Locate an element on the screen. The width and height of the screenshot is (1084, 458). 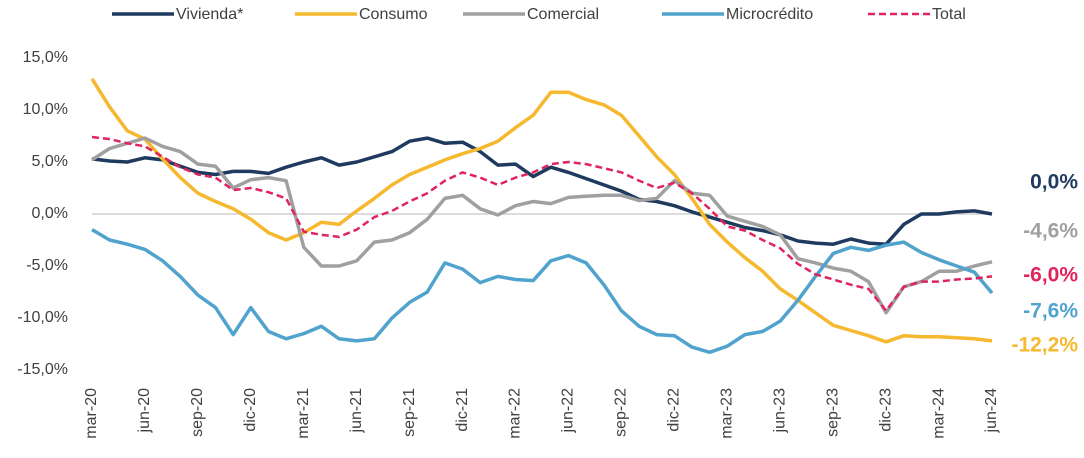
legend-item: Total is located at coordinates (917, 14).